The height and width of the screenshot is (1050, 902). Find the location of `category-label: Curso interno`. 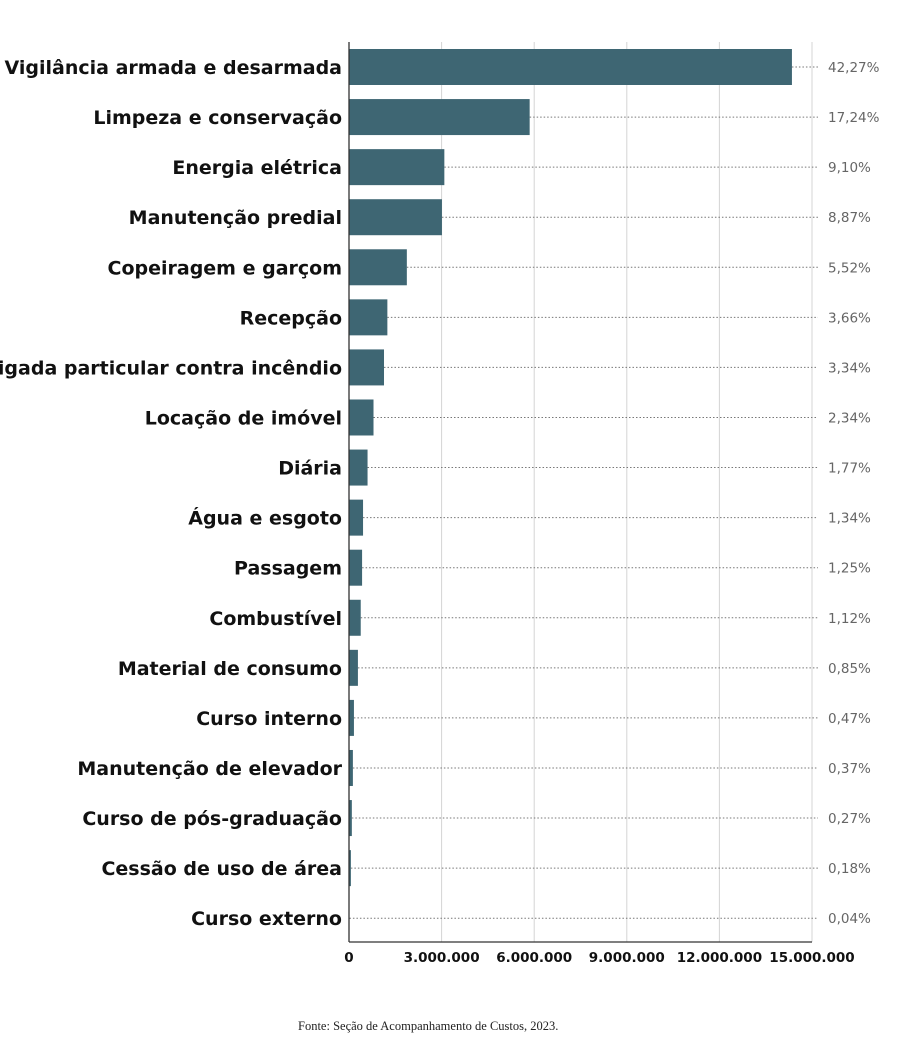

category-label: Curso interno is located at coordinates (269, 719).